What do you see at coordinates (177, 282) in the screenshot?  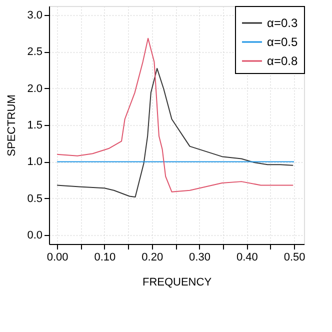 I see `x-axis-title: FREQUENCY` at bounding box center [177, 282].